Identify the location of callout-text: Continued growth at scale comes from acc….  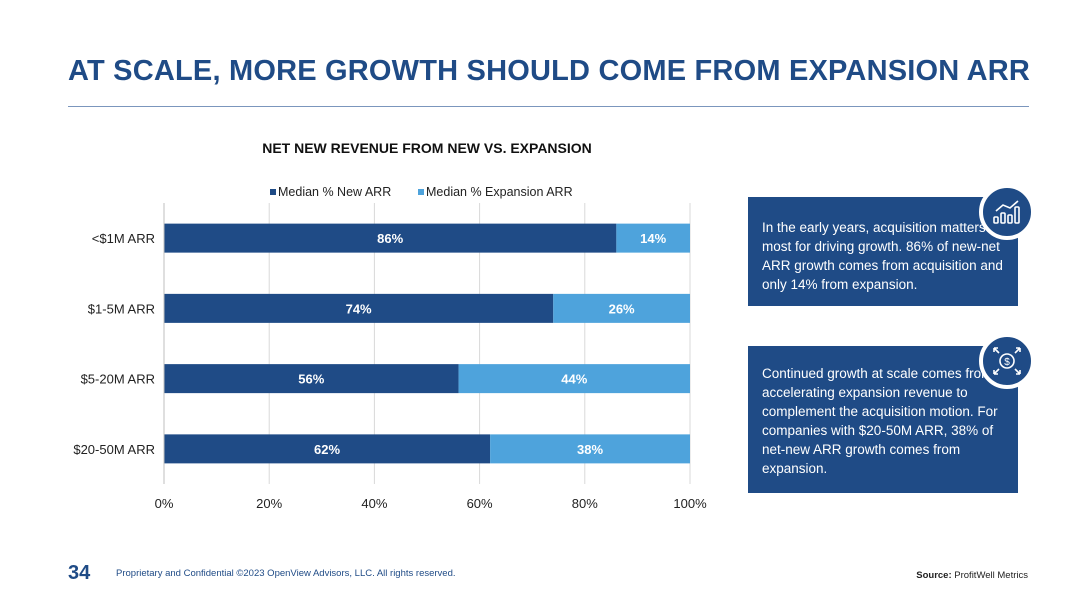
(880, 421).